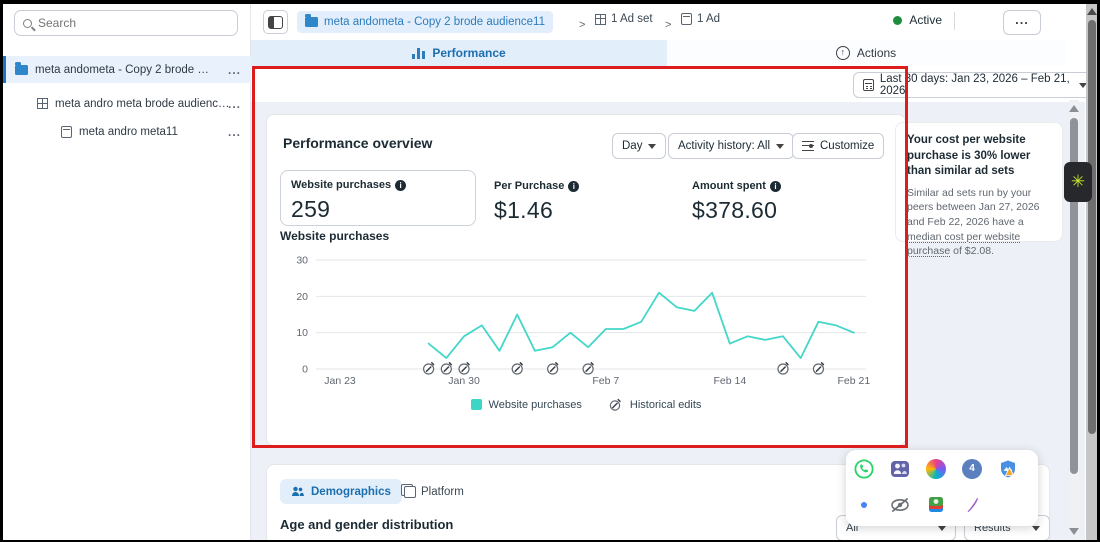 The width and height of the screenshot is (1100, 542). I want to click on customize-label: Customize, so click(847, 146).